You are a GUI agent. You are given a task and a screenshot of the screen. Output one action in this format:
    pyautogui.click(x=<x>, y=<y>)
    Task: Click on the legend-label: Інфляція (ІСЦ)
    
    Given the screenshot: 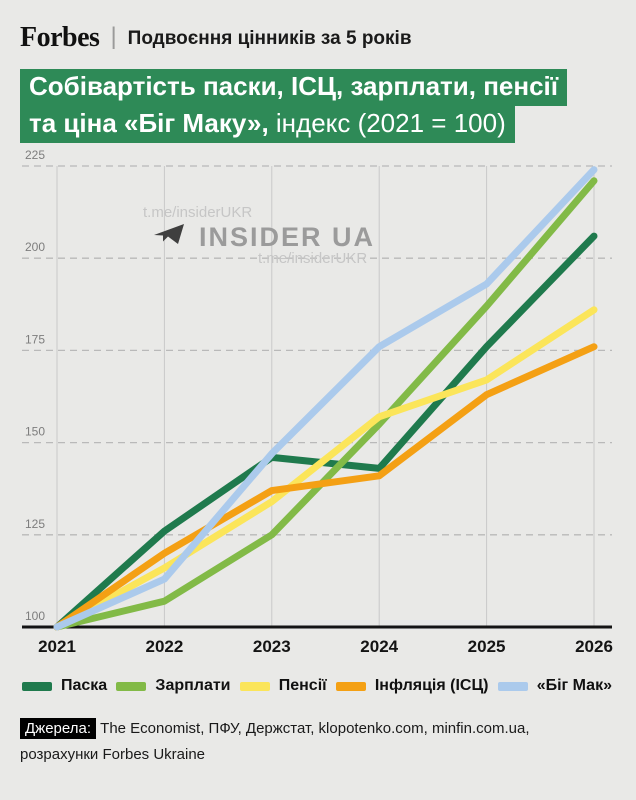 What is the action you would take?
    pyautogui.click(x=431, y=685)
    